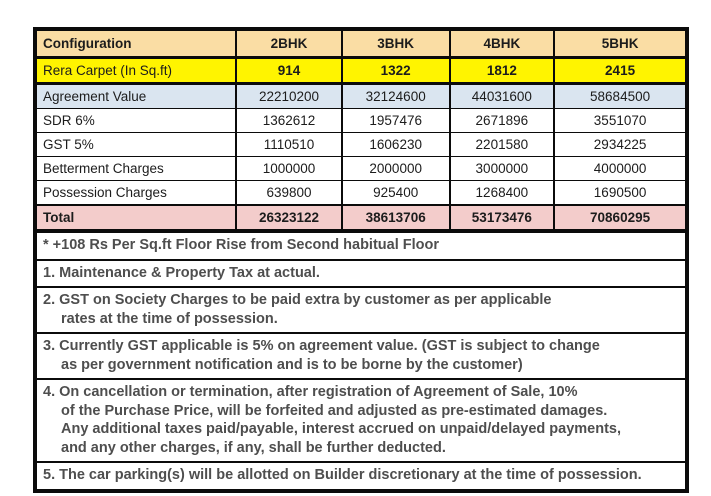 The image size is (711, 496). What do you see at coordinates (501, 144) in the screenshot?
I see `value-cell: 2201580` at bounding box center [501, 144].